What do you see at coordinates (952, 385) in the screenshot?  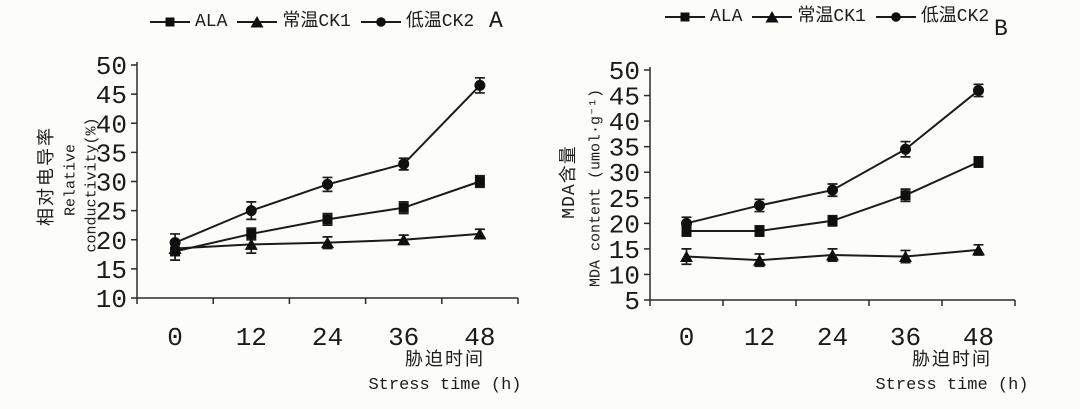 I see `xaxis-title-en-b: Stress time (h)` at bounding box center [952, 385].